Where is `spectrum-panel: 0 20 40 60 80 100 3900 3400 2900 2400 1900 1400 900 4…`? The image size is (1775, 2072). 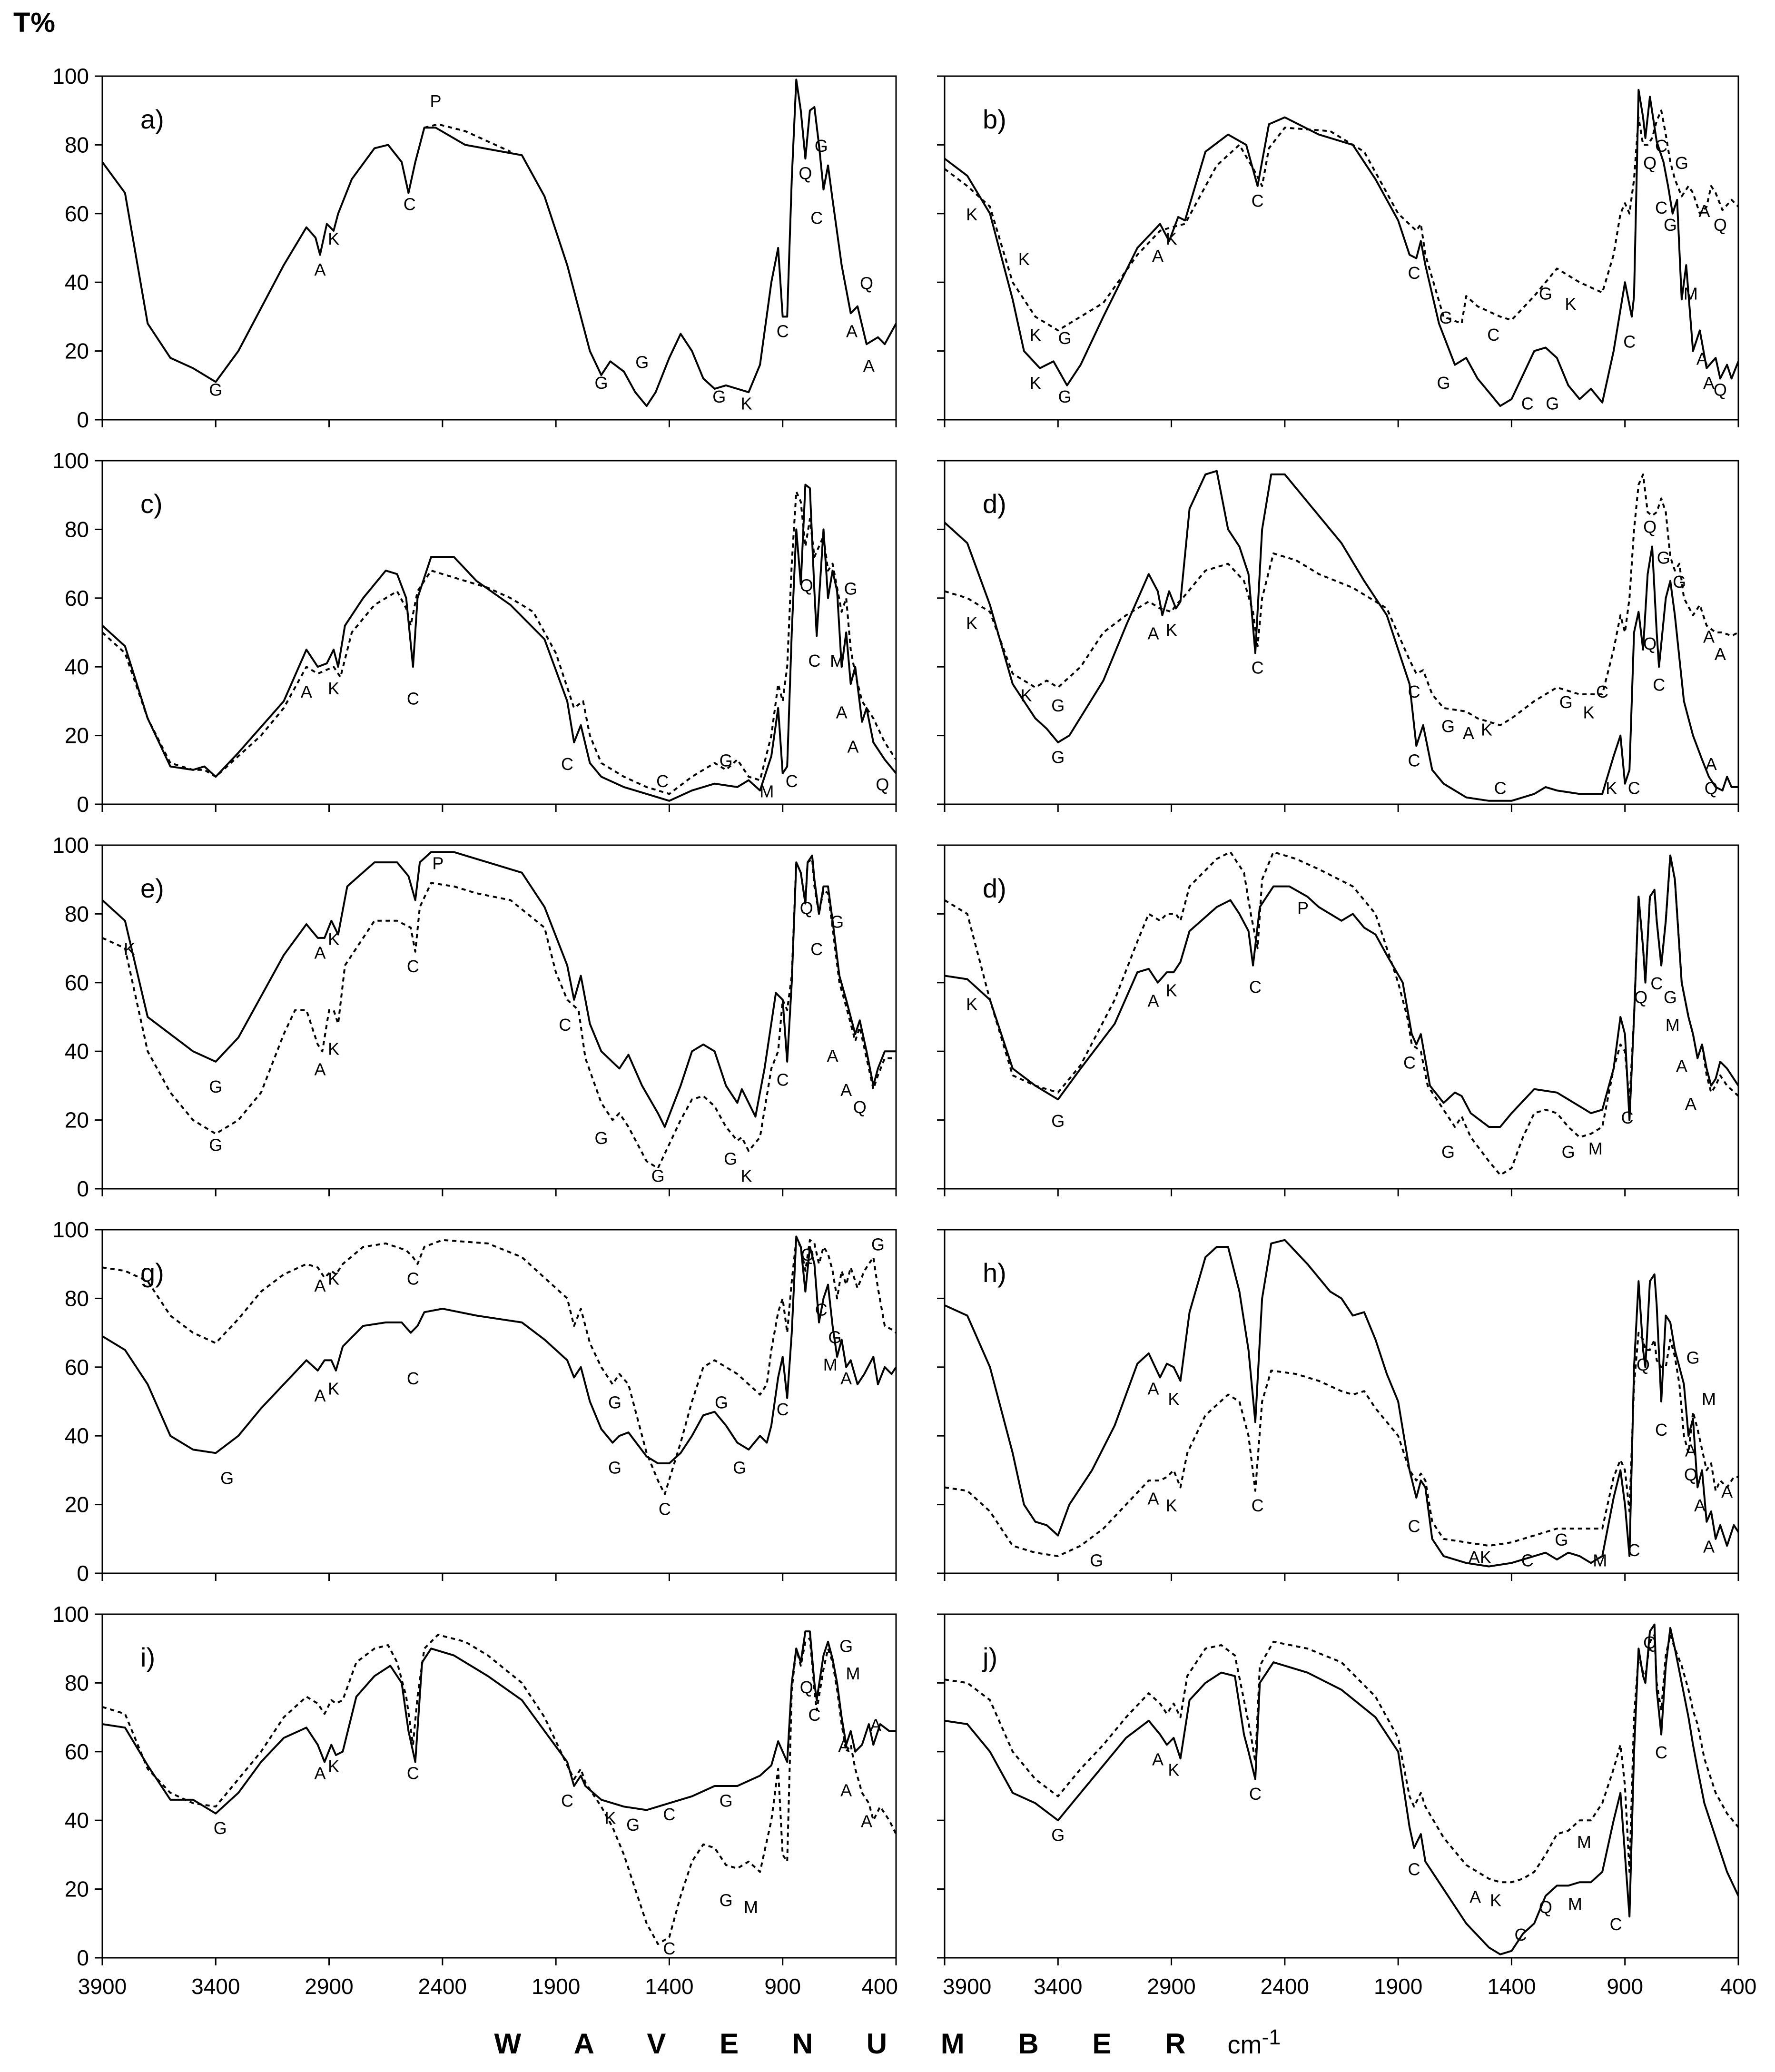
spectrum-panel: 0 20 40 60 80 100 3900 3400 2900 2400 1900 1400 900 4… is located at coordinates (475, 1800).